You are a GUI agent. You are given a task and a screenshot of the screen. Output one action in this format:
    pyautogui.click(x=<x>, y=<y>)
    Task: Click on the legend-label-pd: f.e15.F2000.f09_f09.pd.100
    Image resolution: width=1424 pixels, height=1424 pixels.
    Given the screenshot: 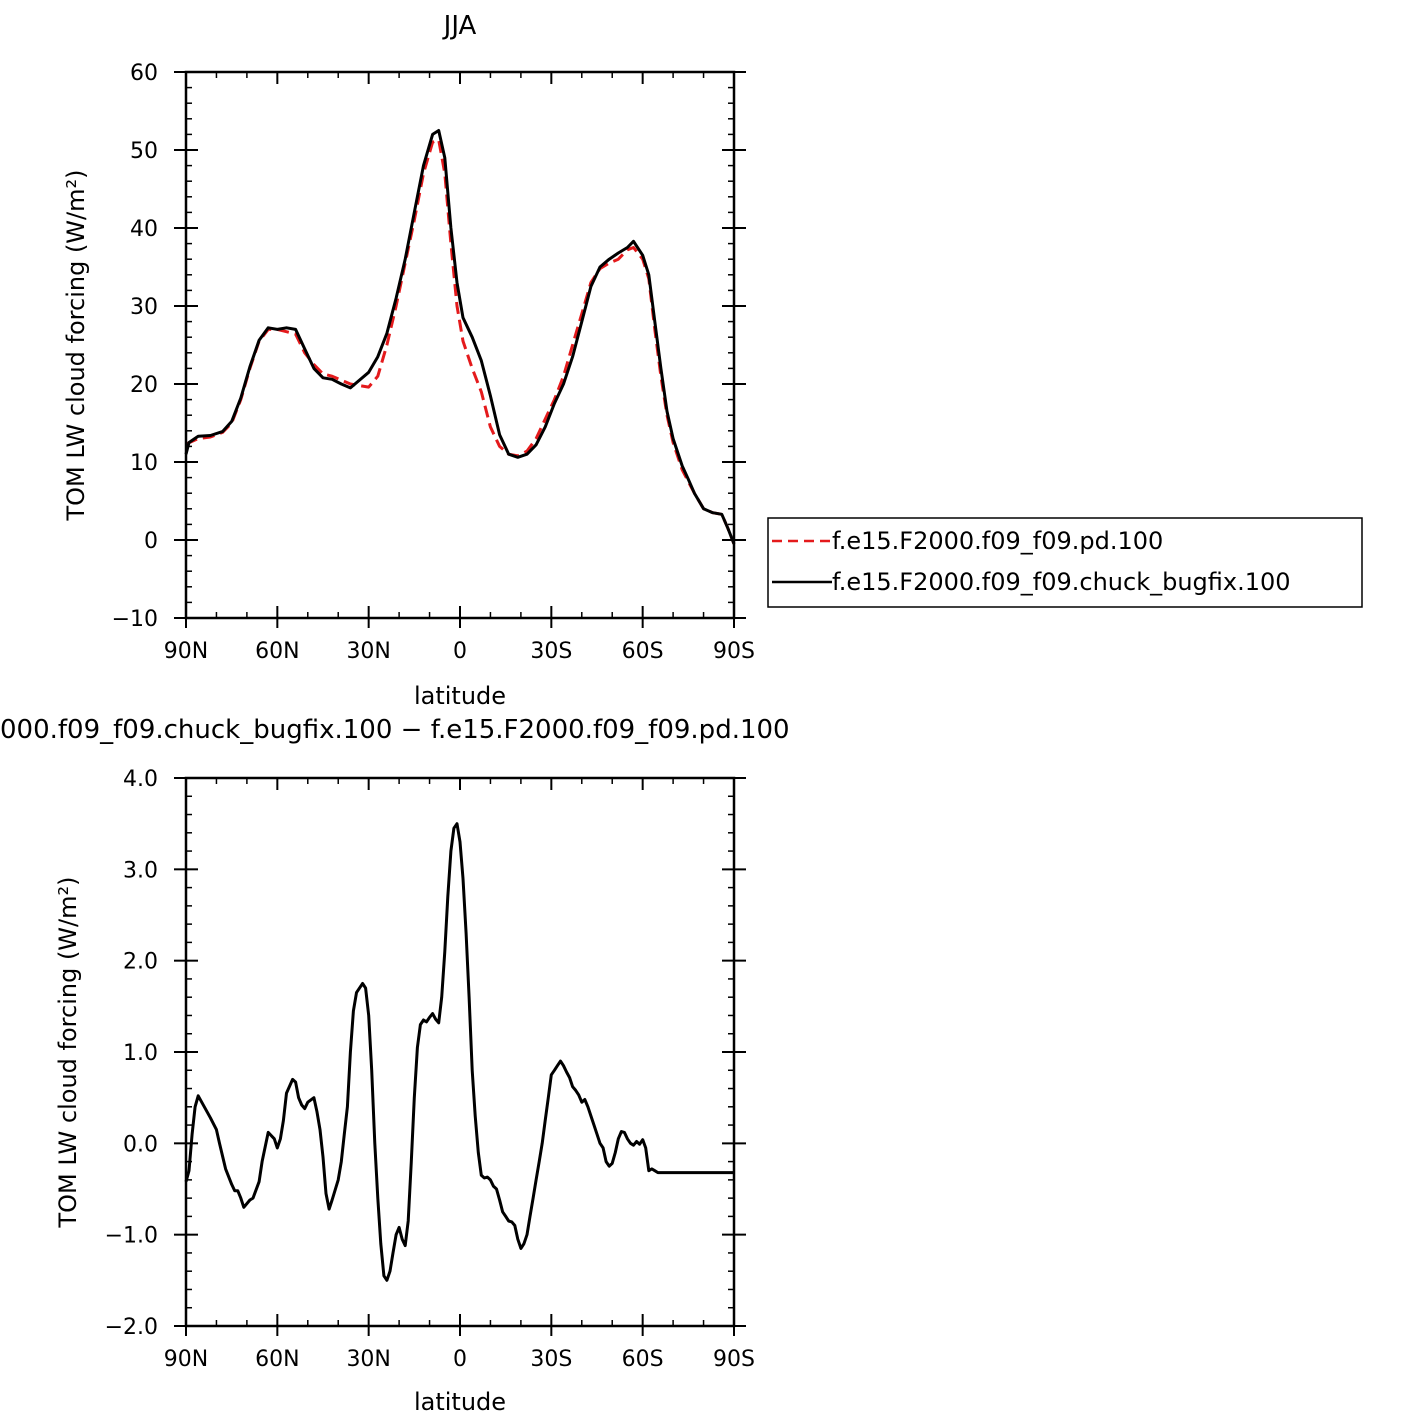 What is the action you would take?
    pyautogui.click(x=997, y=541)
    